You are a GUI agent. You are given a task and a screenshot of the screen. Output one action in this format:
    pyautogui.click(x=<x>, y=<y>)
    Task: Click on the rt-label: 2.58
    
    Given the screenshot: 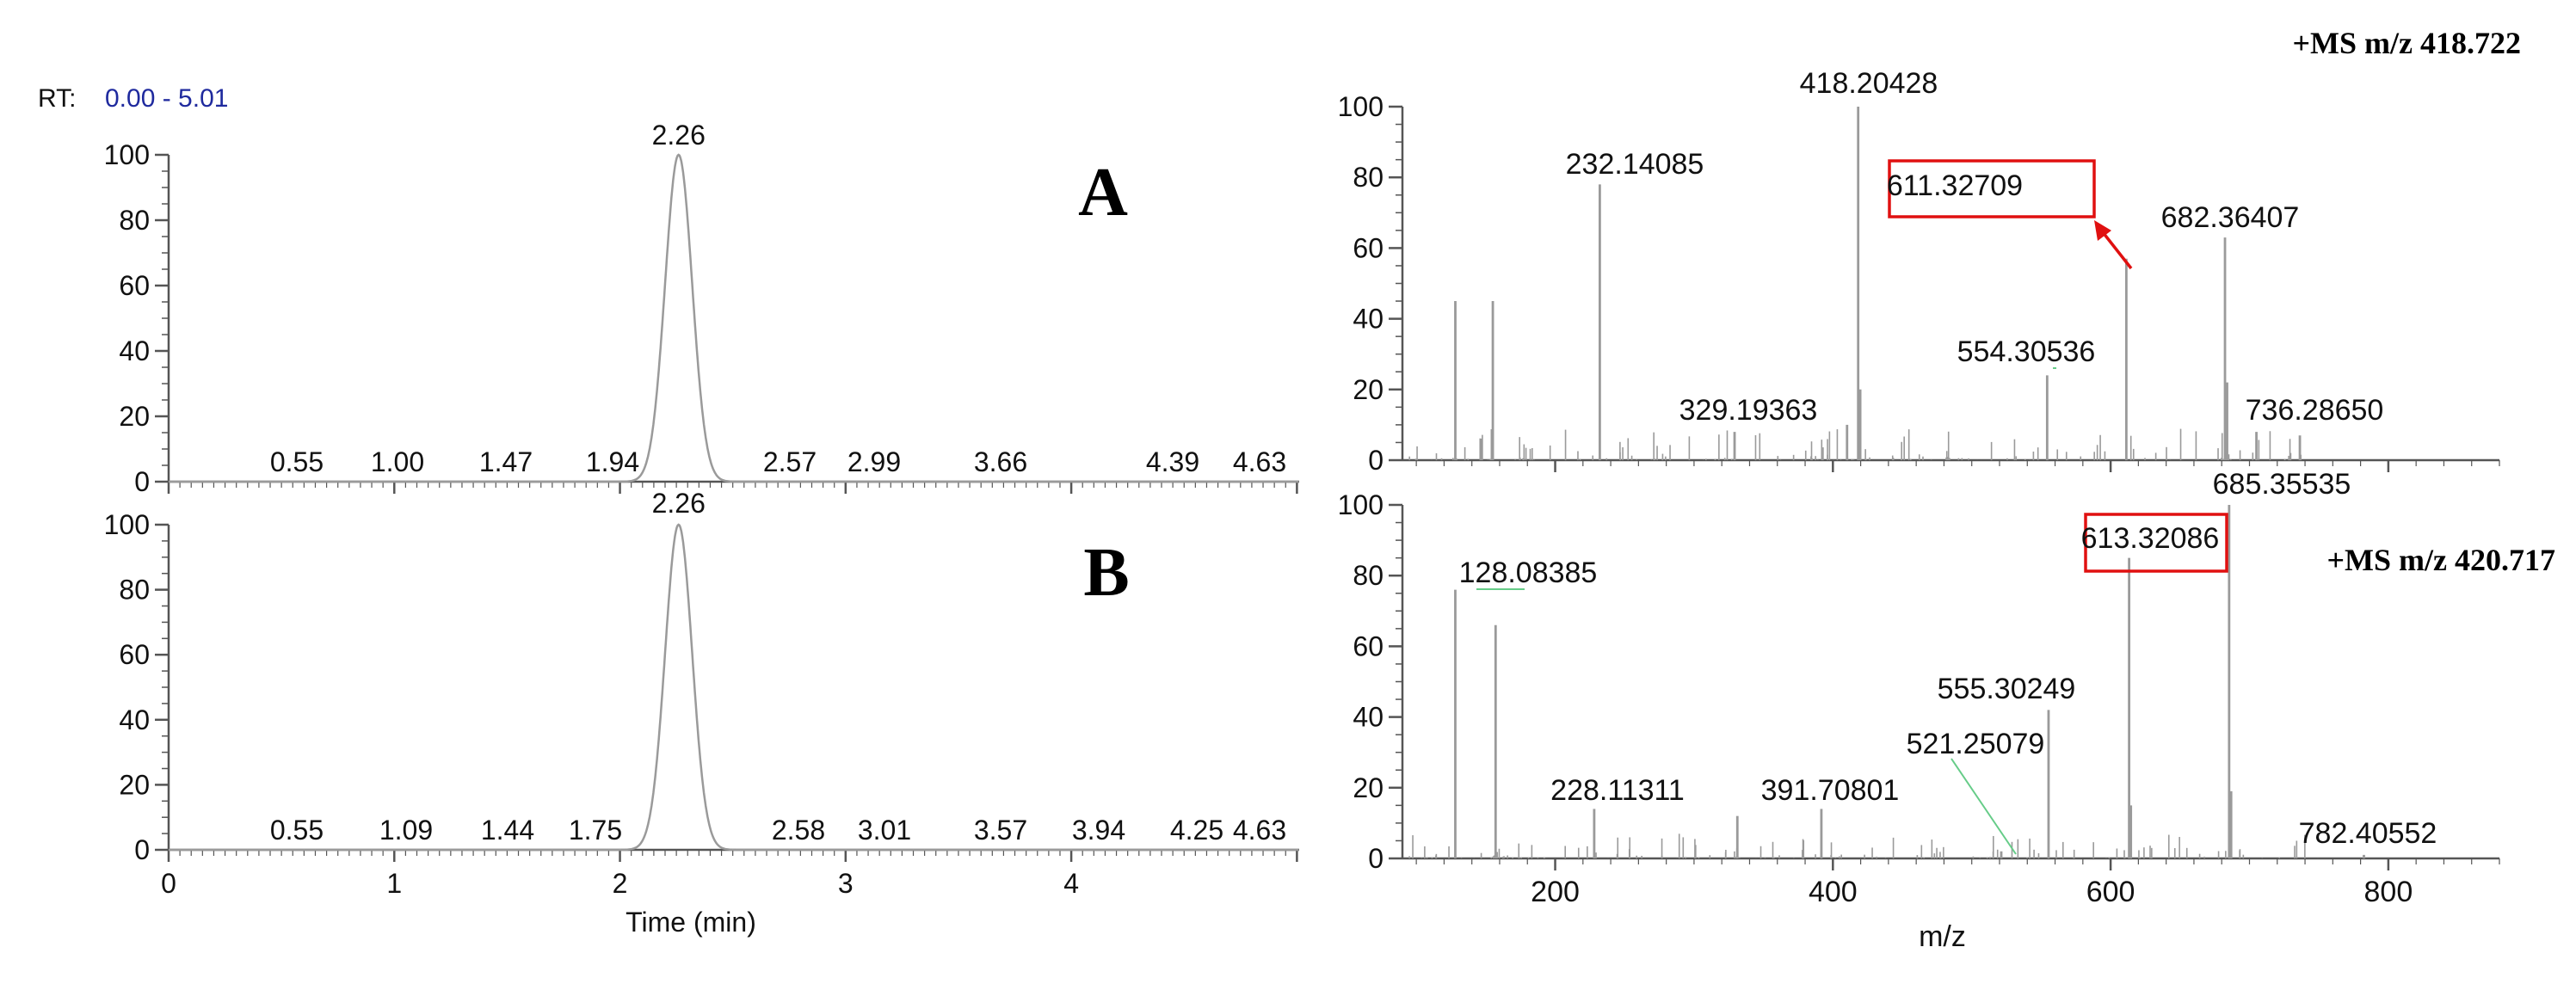 What is the action you would take?
    pyautogui.click(x=798, y=830)
    